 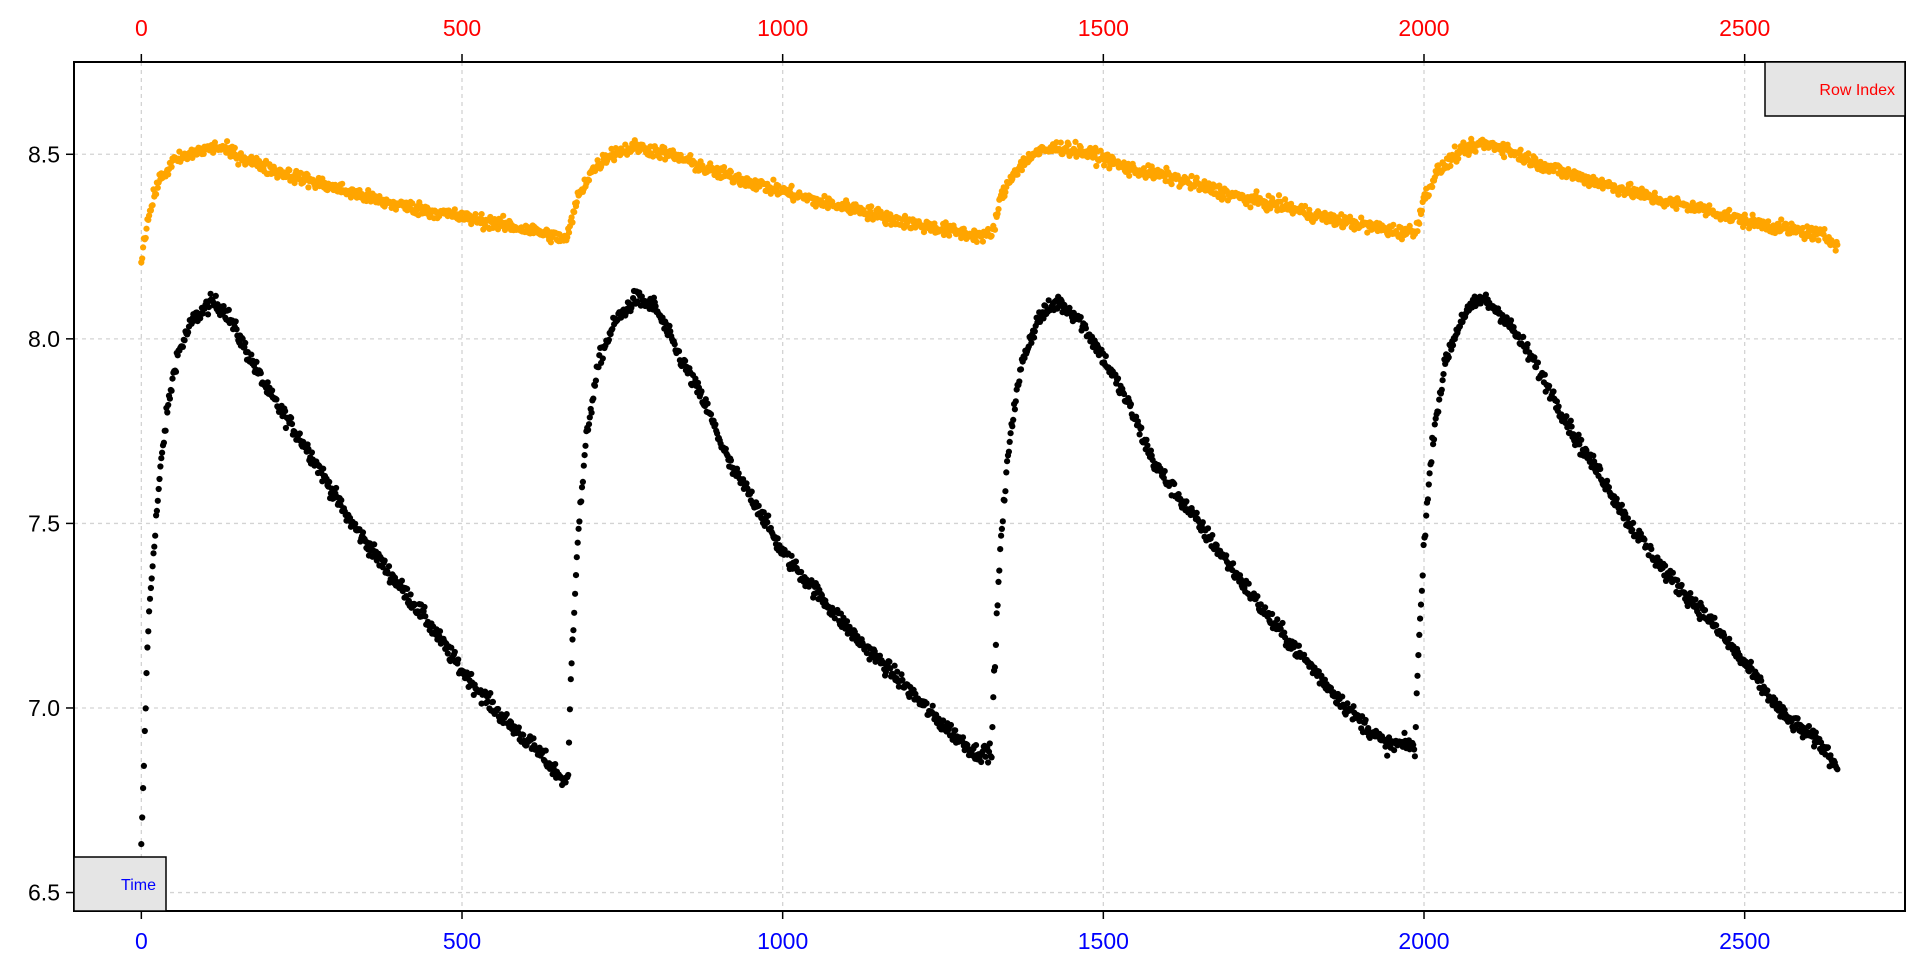 What do you see at coordinates (1103, 28) in the screenshot?
I see `x-top-tick-label: 1500` at bounding box center [1103, 28].